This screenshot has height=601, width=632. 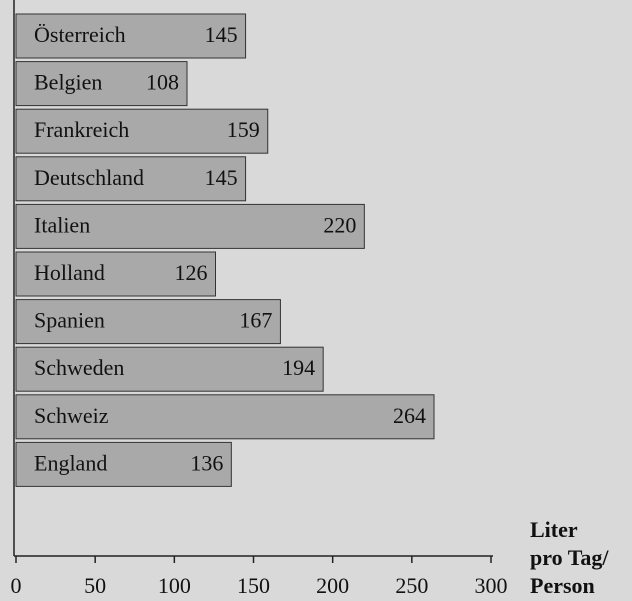 What do you see at coordinates (69, 320) in the screenshot?
I see `category-label: Spanien` at bounding box center [69, 320].